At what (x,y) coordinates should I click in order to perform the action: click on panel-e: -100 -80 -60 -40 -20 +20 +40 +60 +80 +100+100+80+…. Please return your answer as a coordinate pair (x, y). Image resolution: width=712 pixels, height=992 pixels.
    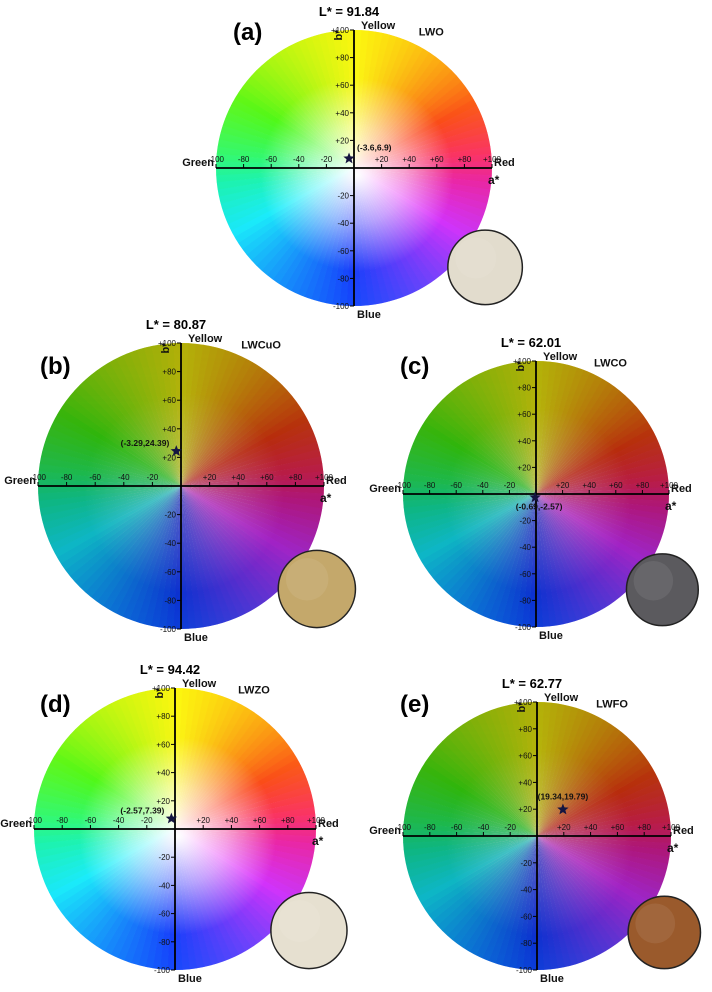
    Looking at the image, I should click on (535, 830).